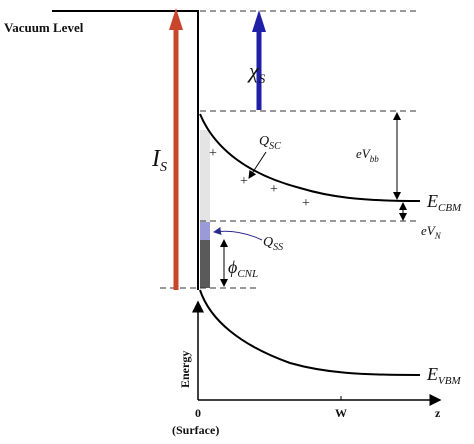 This screenshot has width=474, height=444. Describe the element at coordinates (176, 19) in the screenshot. I see `ionization-arrowhead` at that location.